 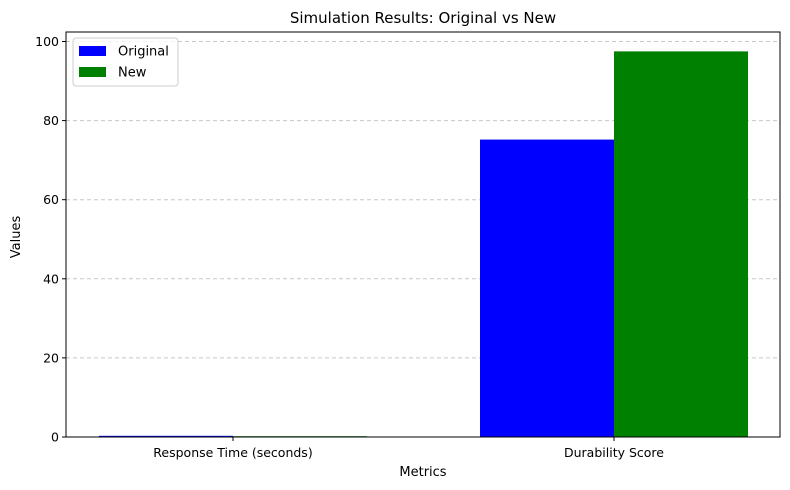 I want to click on y-tick-label-40: 40, so click(x=51, y=278).